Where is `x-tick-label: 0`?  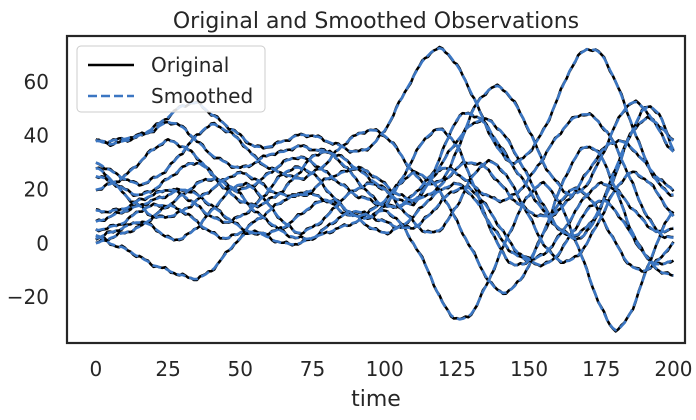
x-tick-label: 0 is located at coordinates (96, 369).